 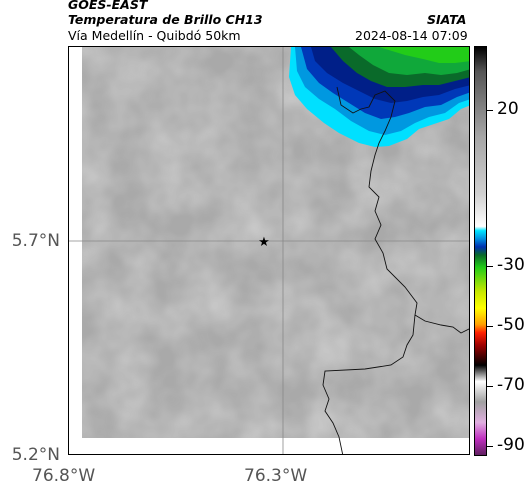 I want to click on colorbar-label-minus-90: -90, so click(x=511, y=445).